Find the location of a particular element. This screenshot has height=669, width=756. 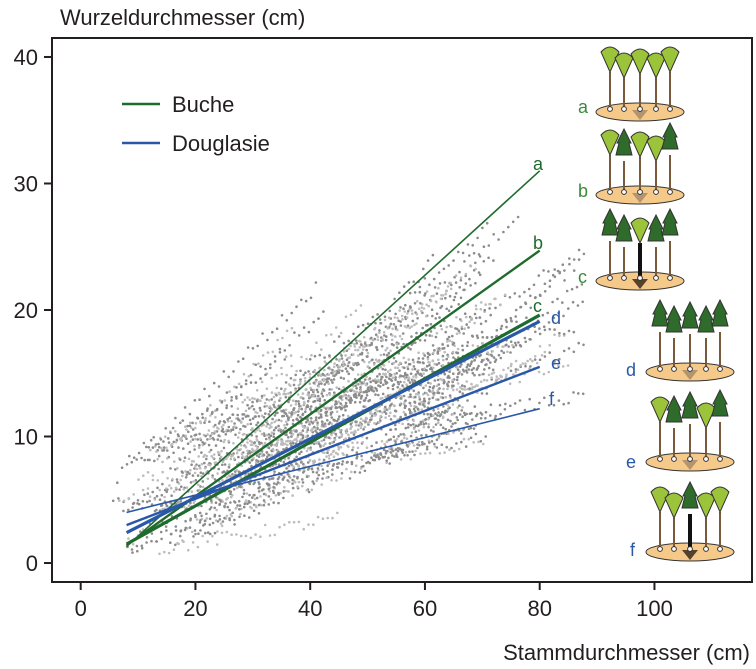

scenario-label-f: f is located at coordinates (633, 550).